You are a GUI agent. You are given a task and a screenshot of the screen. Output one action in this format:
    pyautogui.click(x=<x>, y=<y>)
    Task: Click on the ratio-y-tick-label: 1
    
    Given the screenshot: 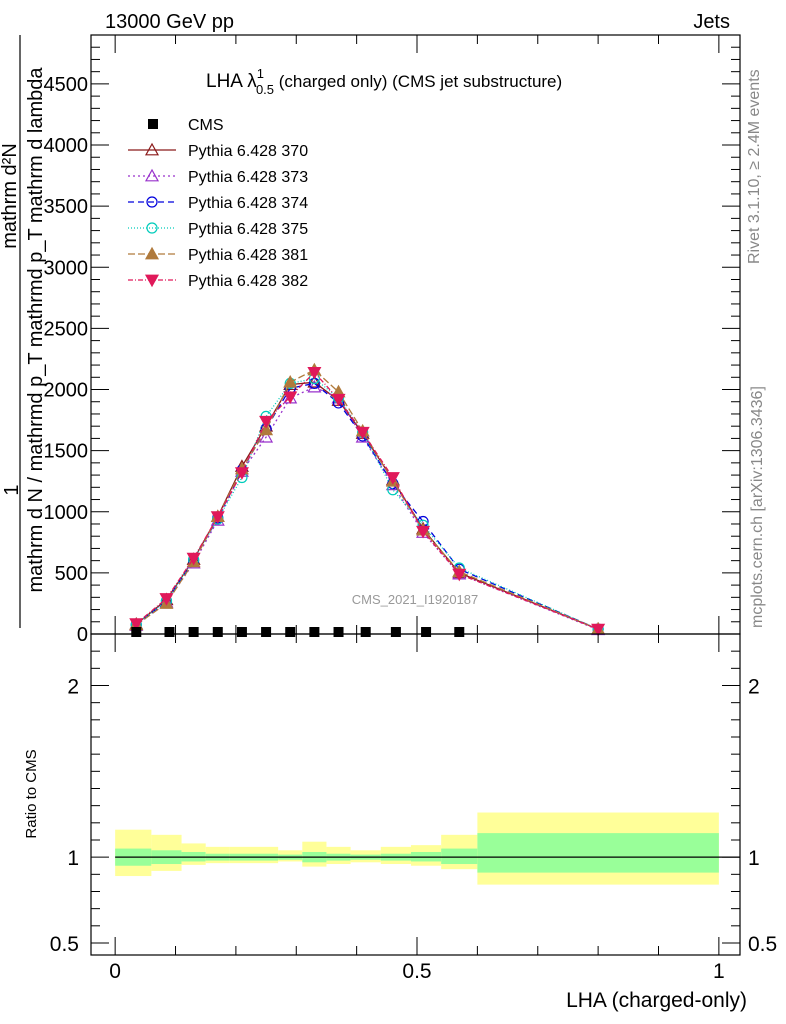 What is the action you would take?
    pyautogui.click(x=73, y=858)
    